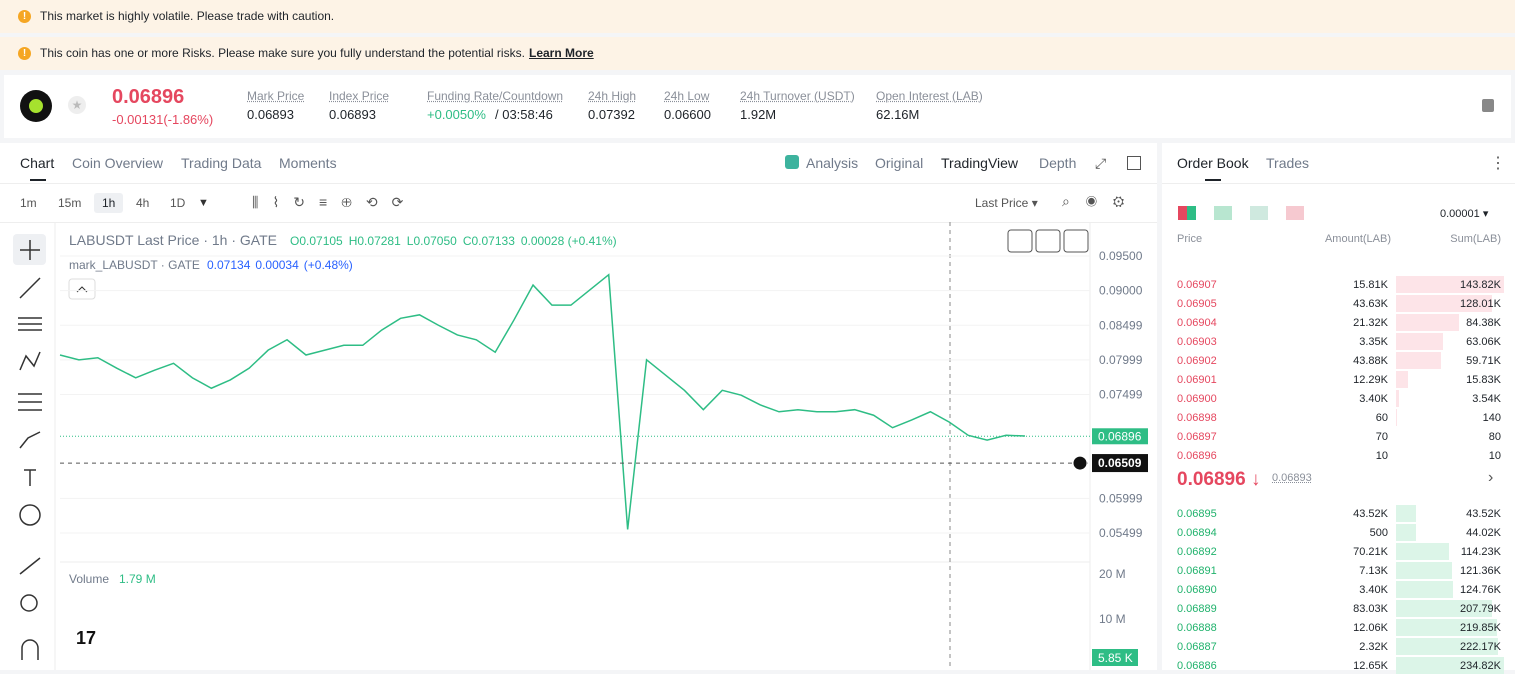 This screenshot has height=674, width=1515. Describe the element at coordinates (1189, 239) in the screenshot. I see `ob-header: Price` at that location.